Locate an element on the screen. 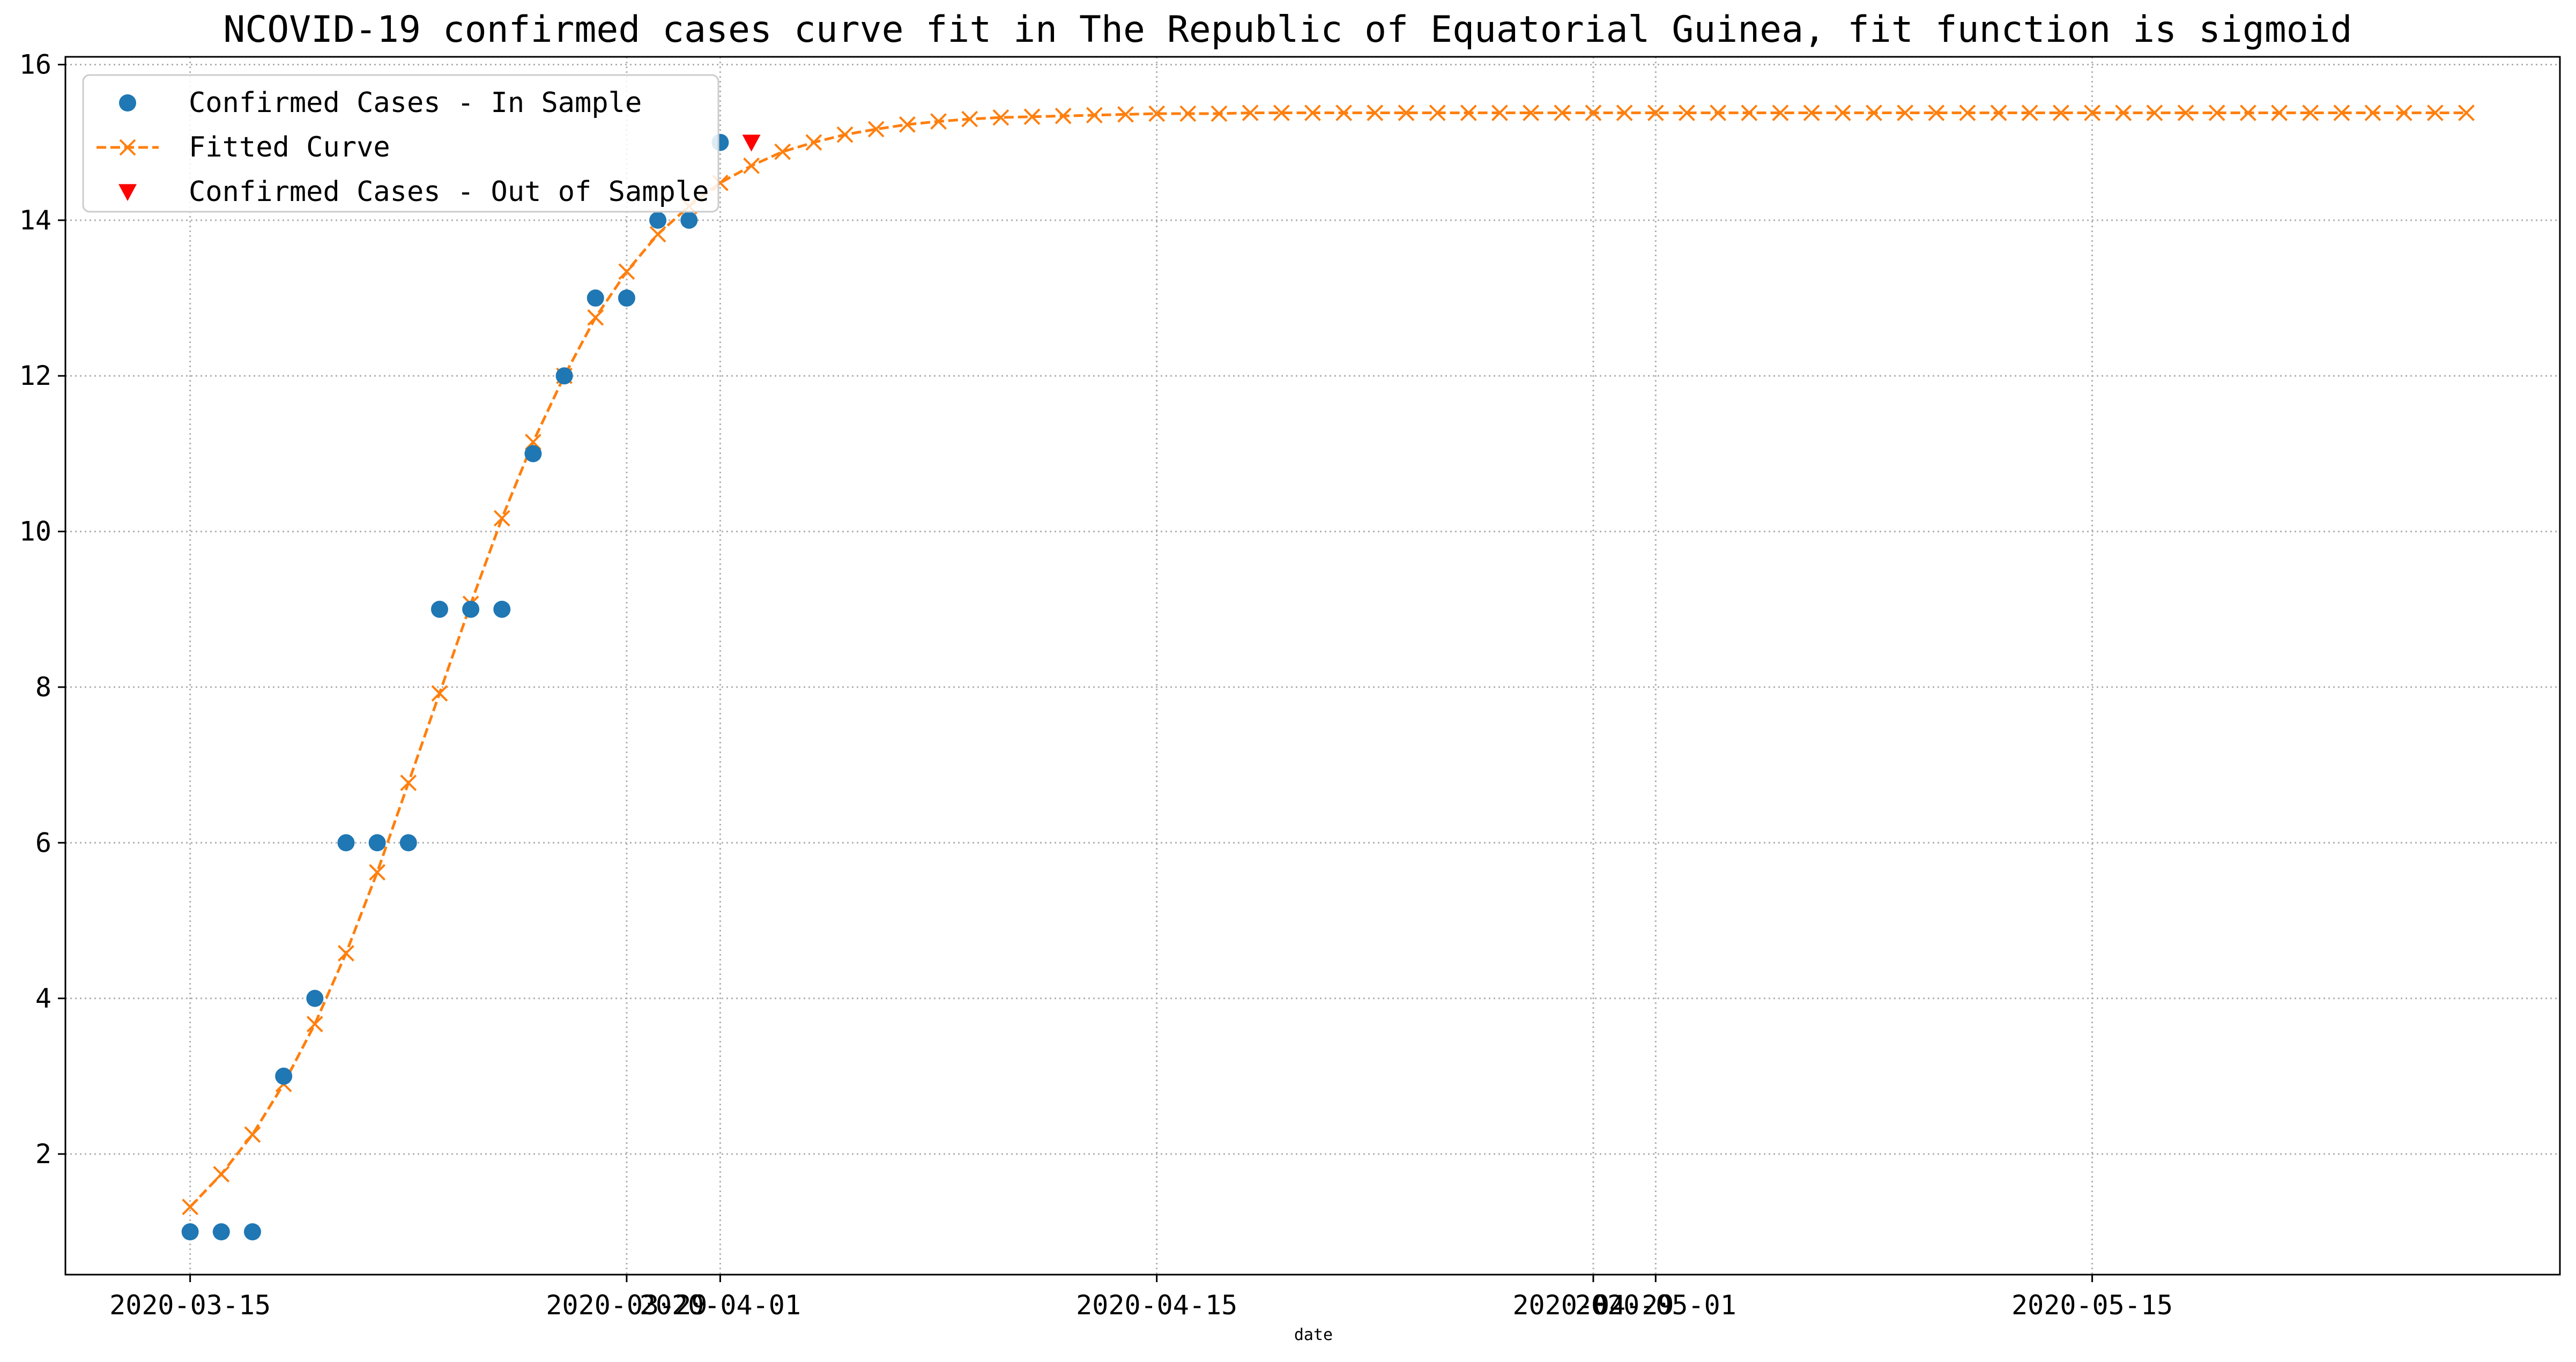 The width and height of the screenshot is (2576, 1362). x-tick-label: 2020-04-15 is located at coordinates (1157, 1305).